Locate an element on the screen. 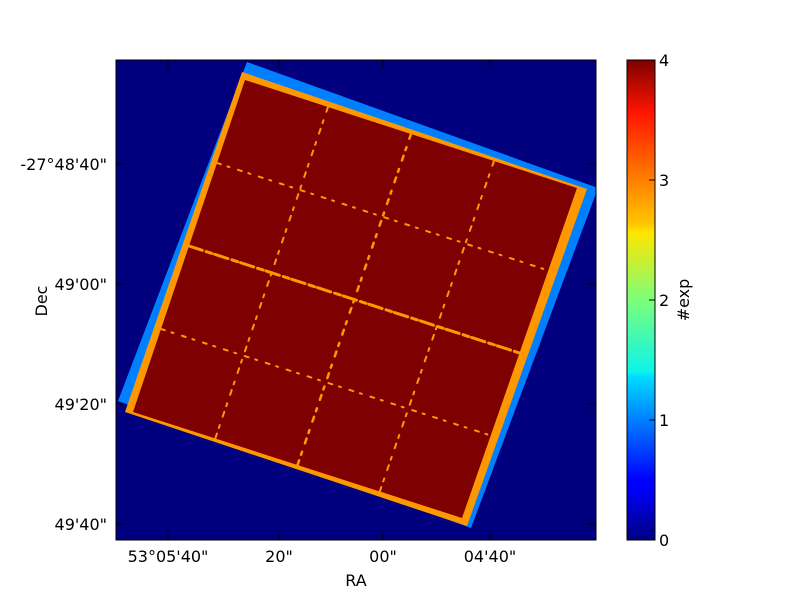 This screenshot has height=600, width=800. colorbar-tick-label: 2 is located at coordinates (664, 300).